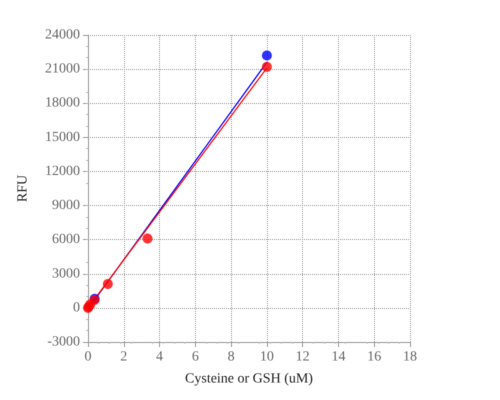 Image resolution: width=500 pixels, height=400 pixels. Describe the element at coordinates (62, 137) in the screenshot. I see `y-tick-label: 15000` at that location.